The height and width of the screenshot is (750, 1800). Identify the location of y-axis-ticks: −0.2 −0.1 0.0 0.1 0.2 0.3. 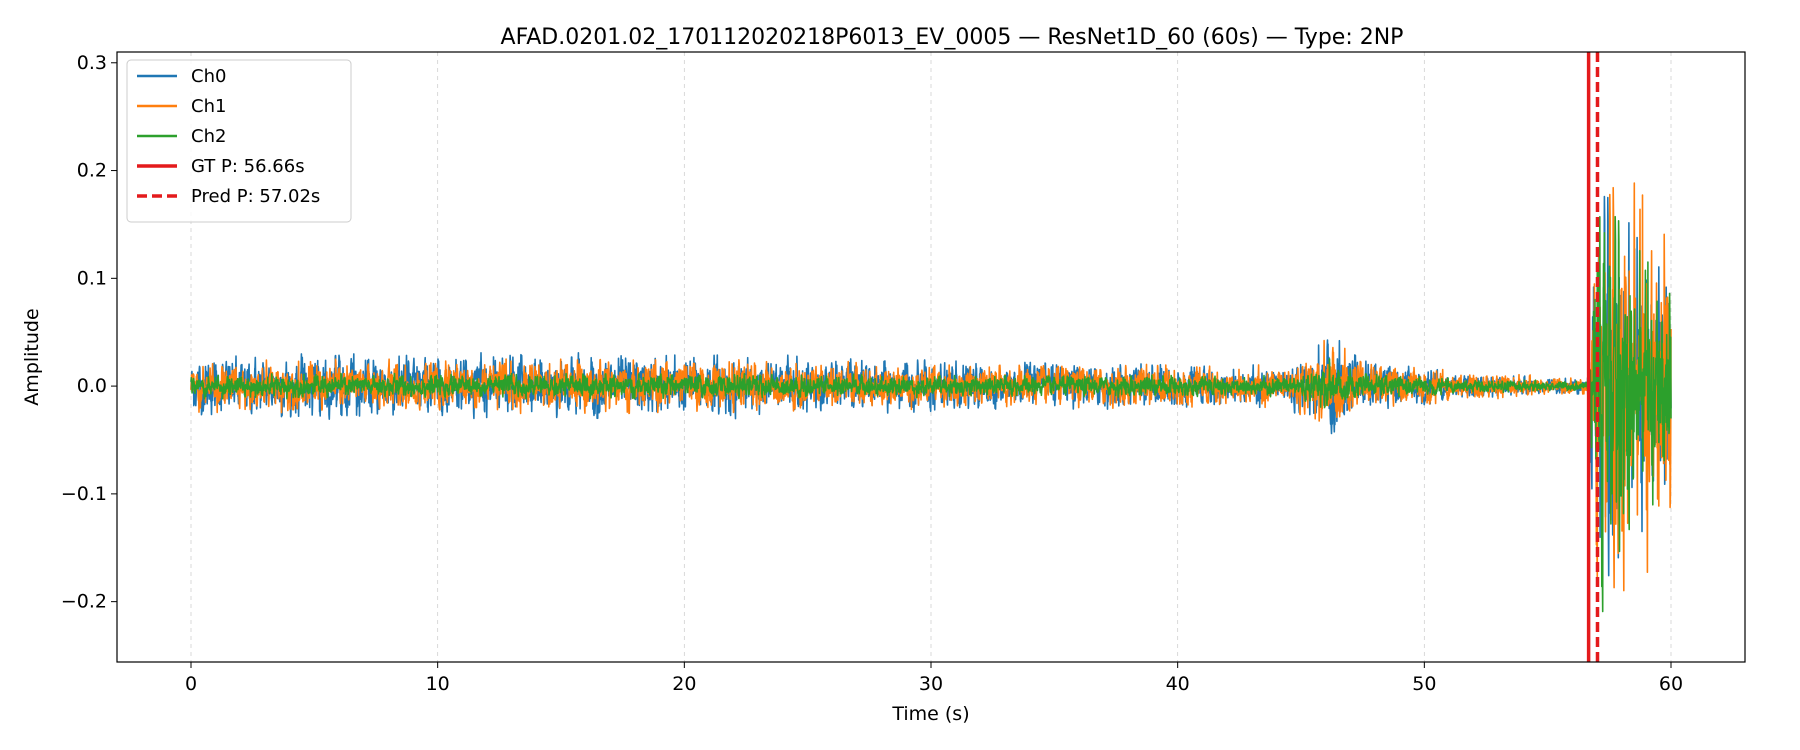
(89, 332).